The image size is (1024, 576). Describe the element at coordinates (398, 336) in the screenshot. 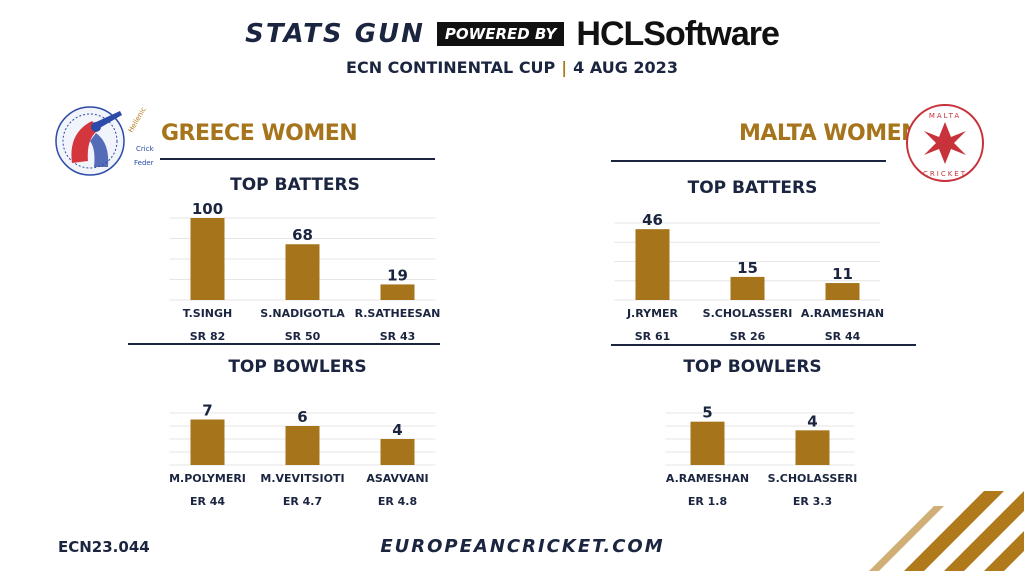

I see `stat-sublabel: SR 43` at that location.